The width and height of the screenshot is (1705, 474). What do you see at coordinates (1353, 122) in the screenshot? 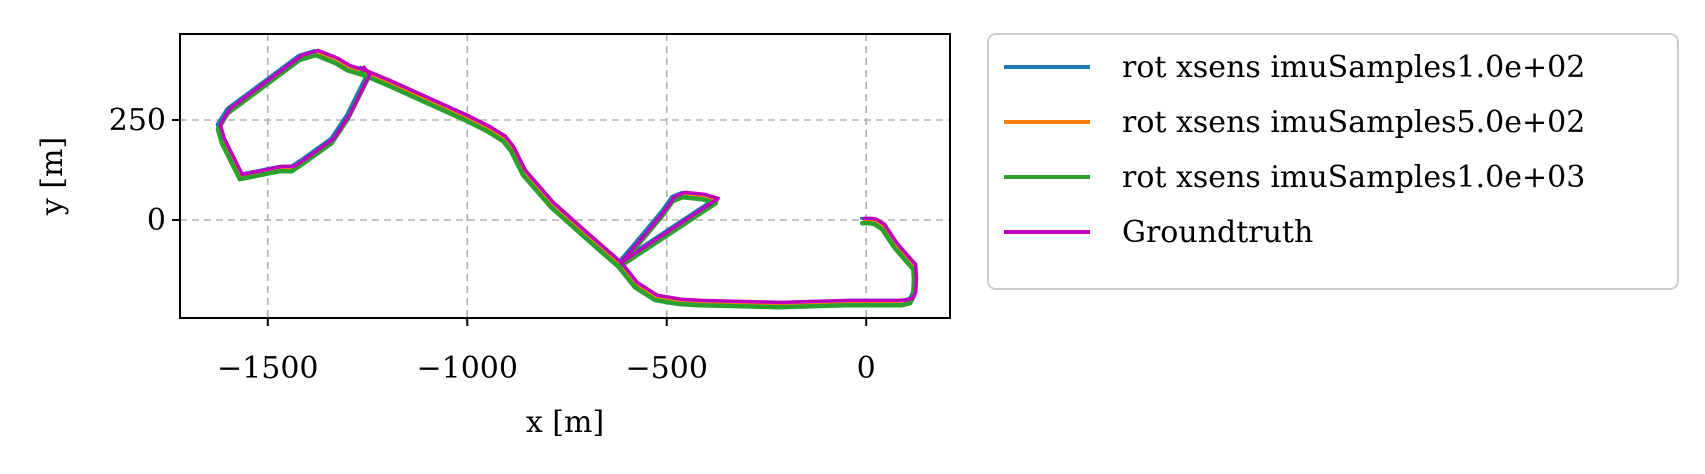
I see `legend-label: rot xsens imuSamples5.0e+02` at bounding box center [1353, 122].